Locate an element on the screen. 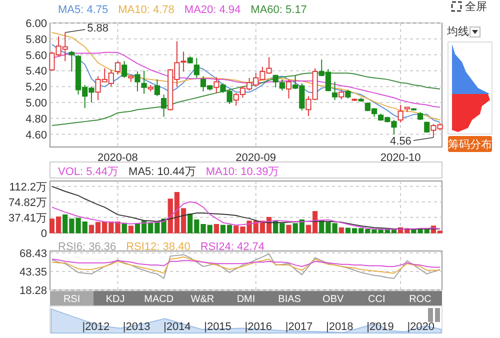  y-tick-label: 112.2万 is located at coordinates (28, 187).